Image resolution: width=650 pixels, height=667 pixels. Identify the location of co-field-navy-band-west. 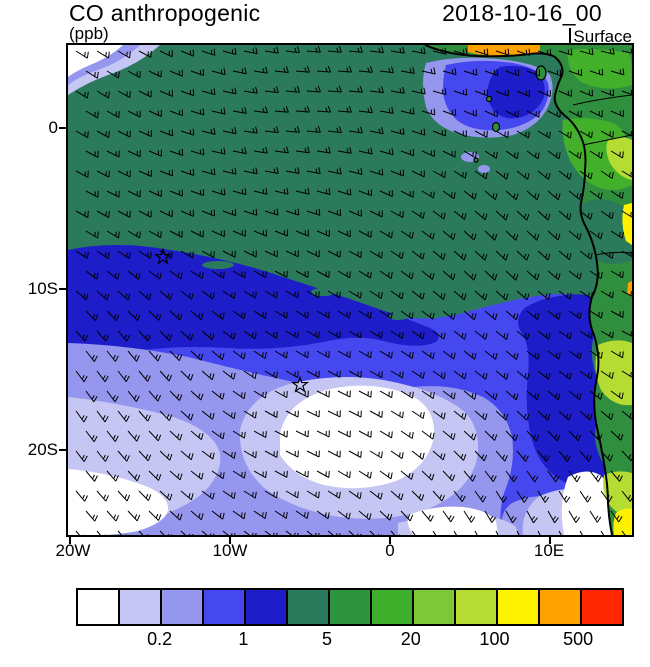
(253, 298).